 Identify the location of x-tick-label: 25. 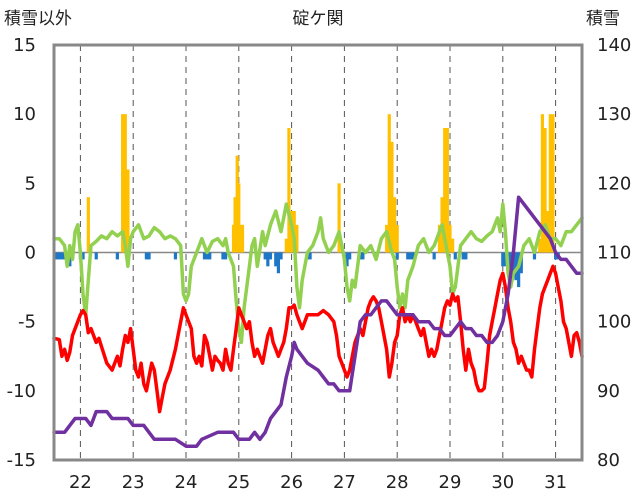
(238, 482).